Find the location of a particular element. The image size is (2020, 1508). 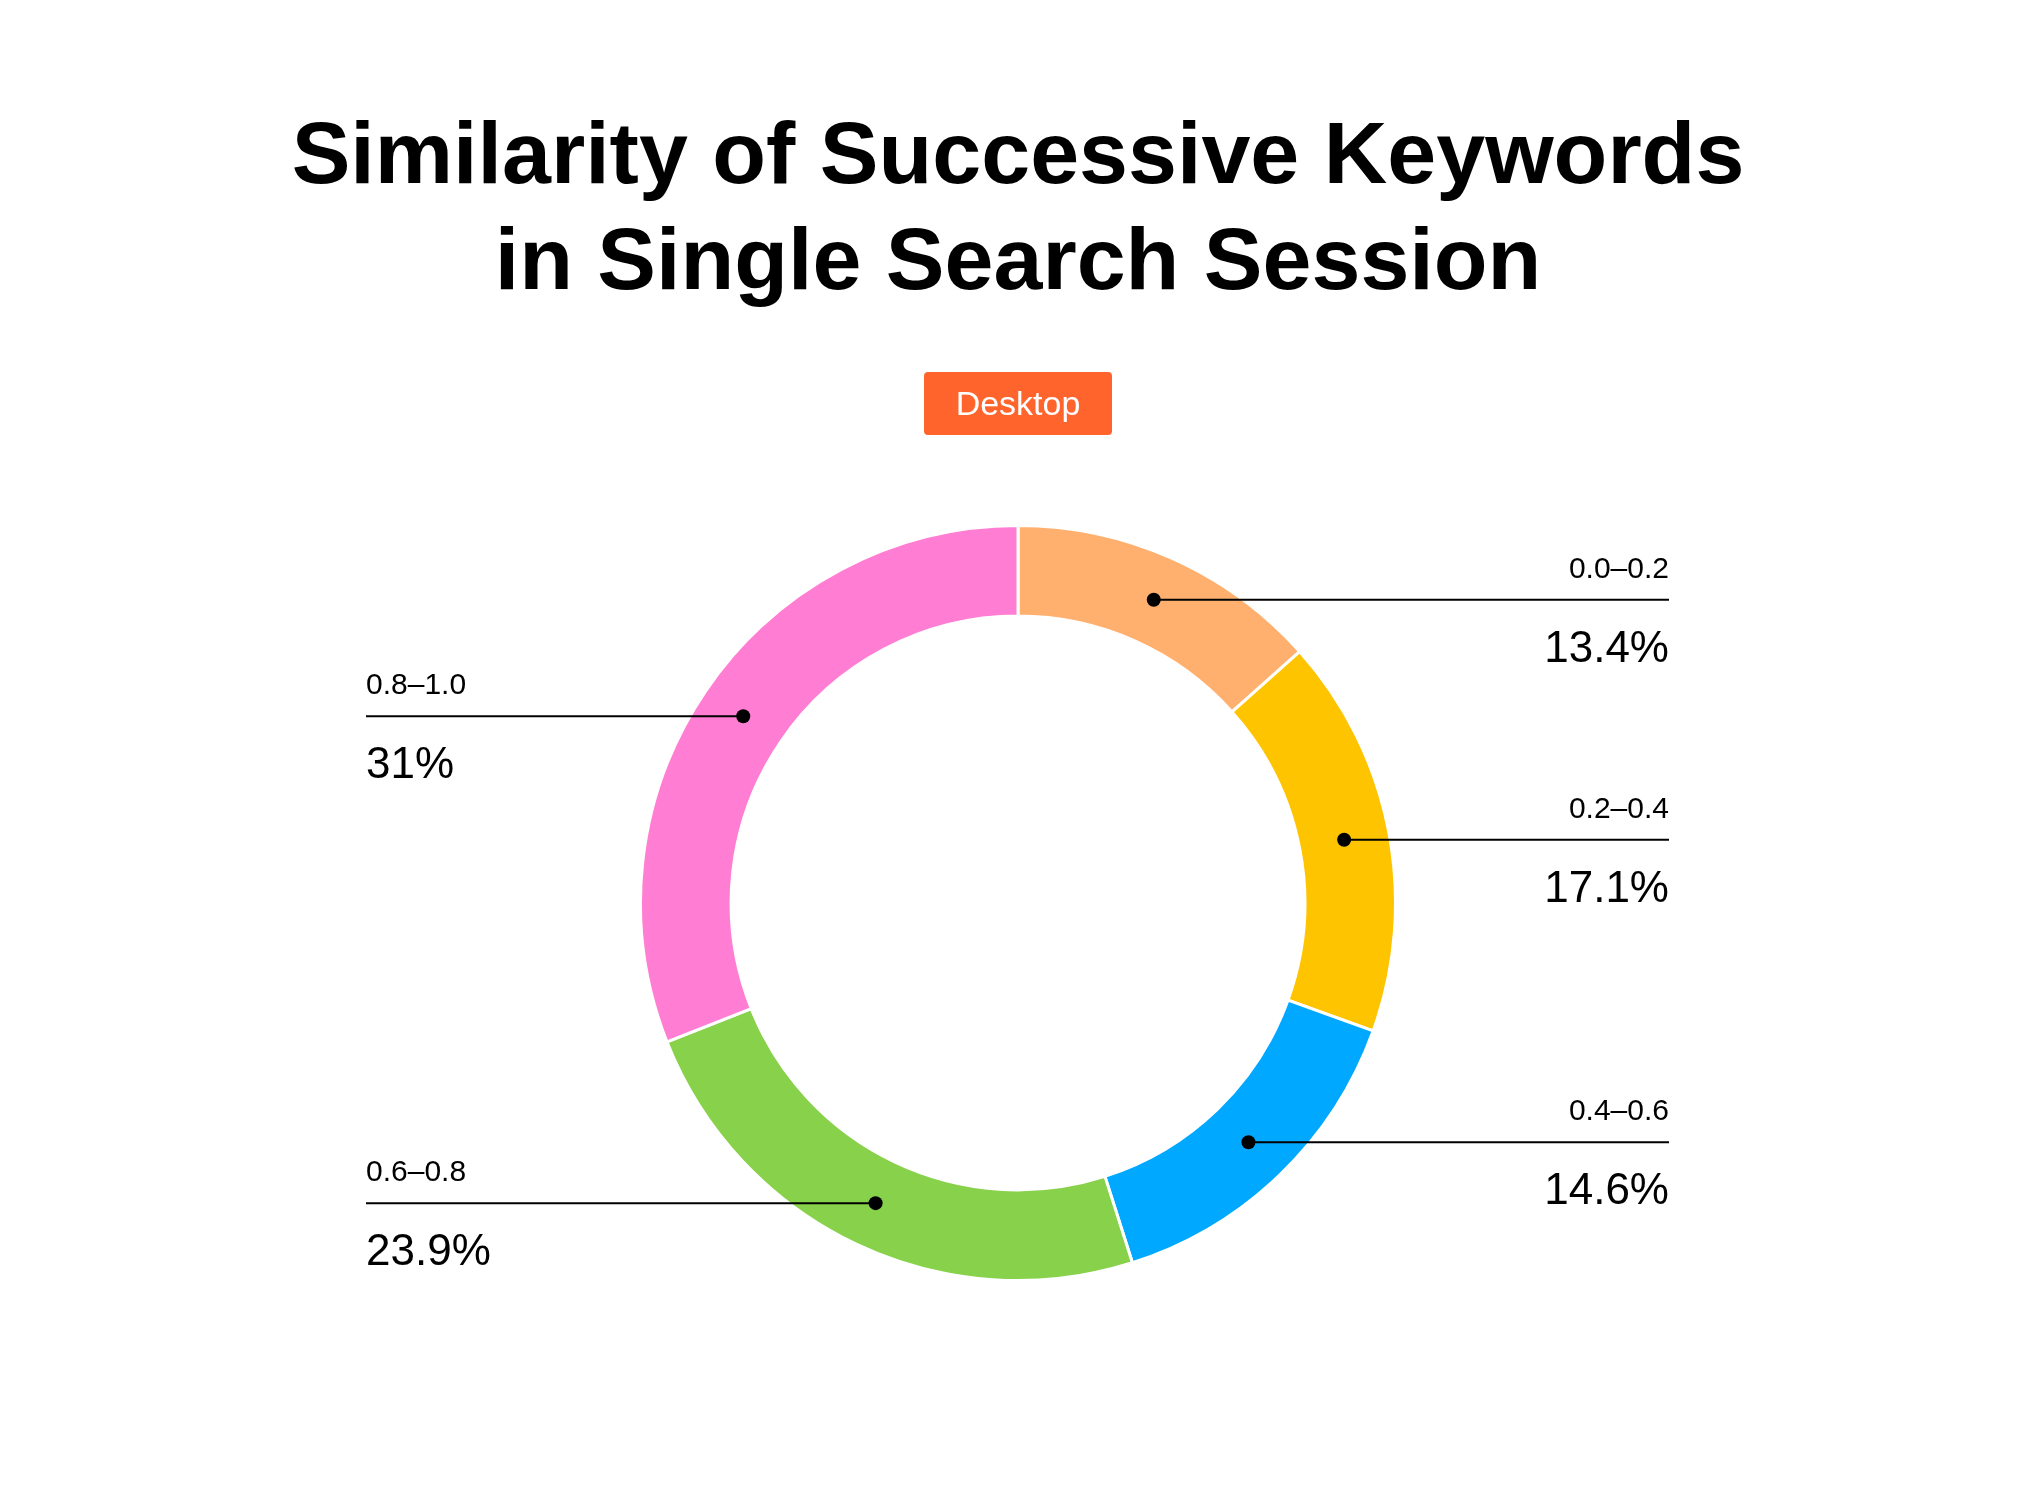

data-label: 31% is located at coordinates (410, 763).